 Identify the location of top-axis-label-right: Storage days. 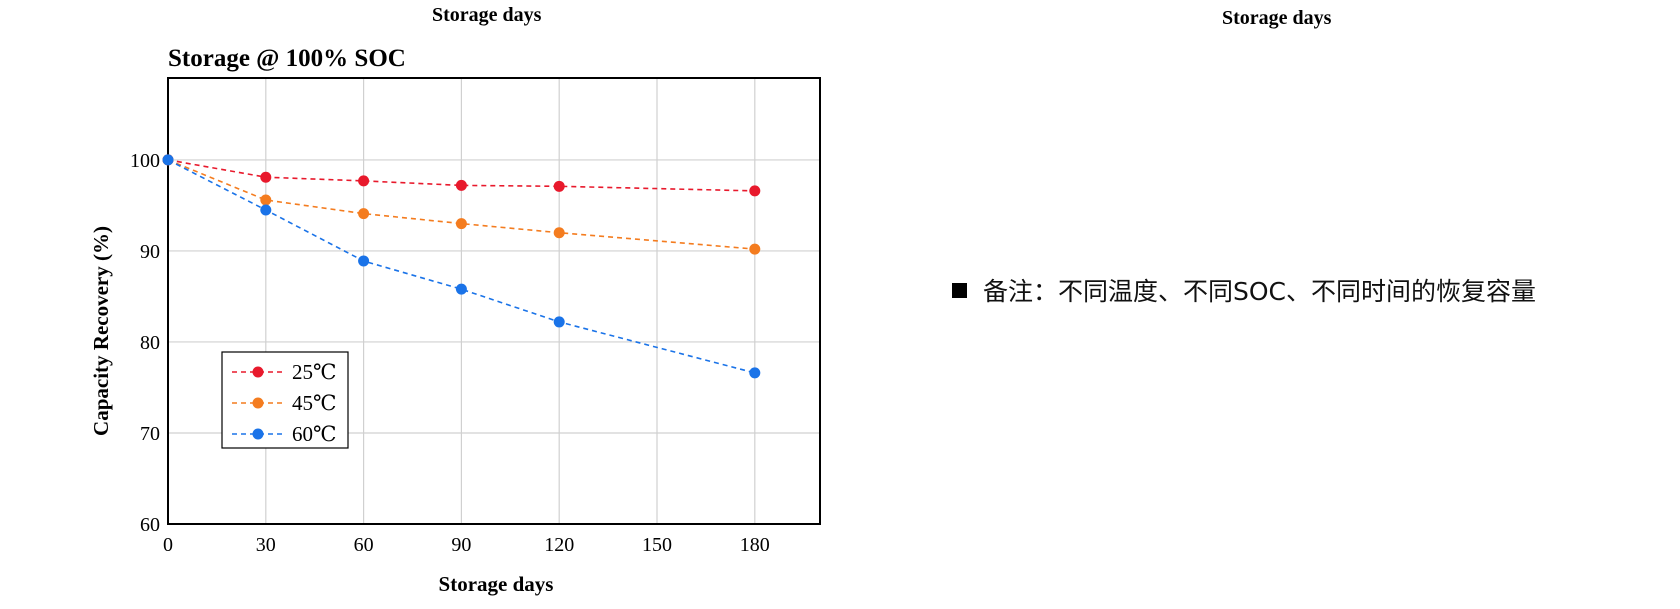
(1277, 18).